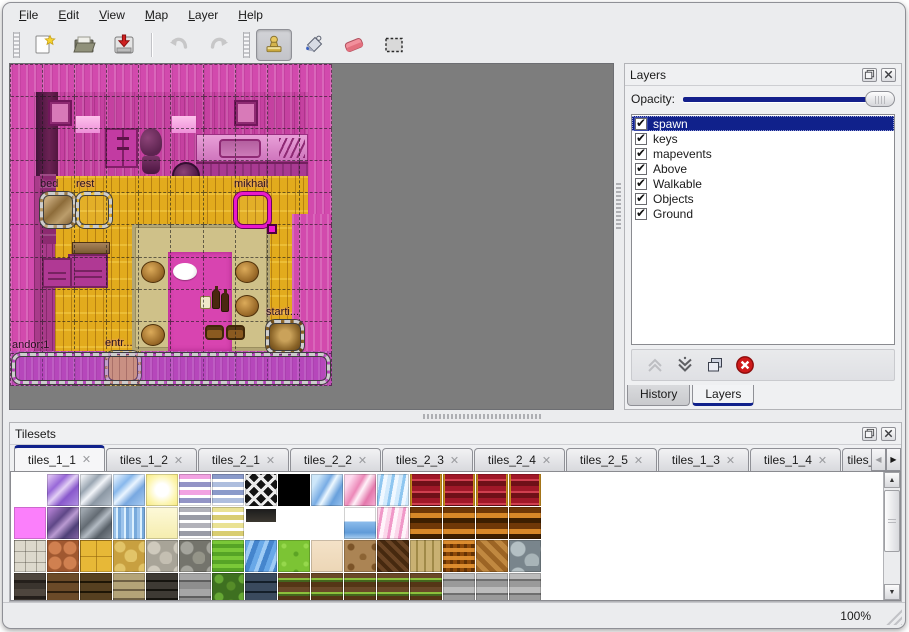 The width and height of the screenshot is (909, 632). What do you see at coordinates (63, 523) in the screenshot?
I see `palette-tile-glass-purple-dark` at bounding box center [63, 523].